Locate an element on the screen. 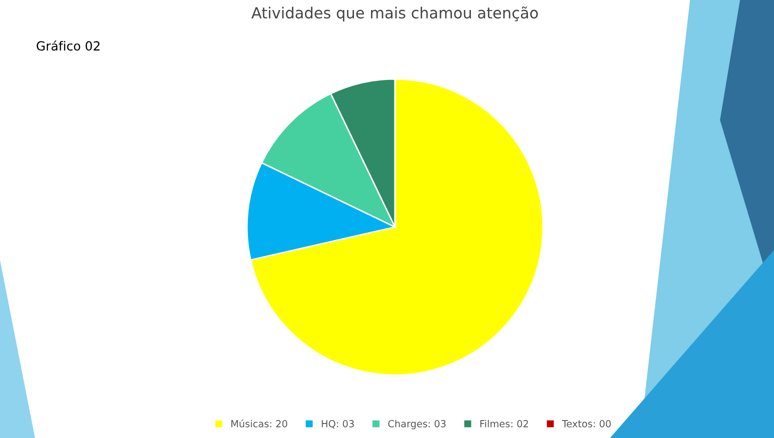  legend-label: HQ: 03 is located at coordinates (338, 424).